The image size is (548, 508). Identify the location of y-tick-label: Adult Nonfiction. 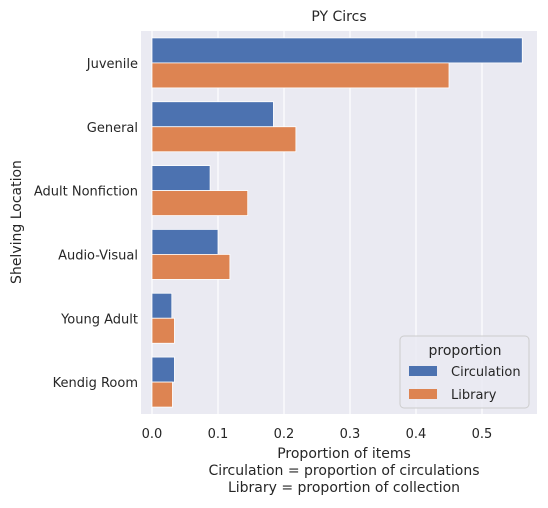
(86, 192).